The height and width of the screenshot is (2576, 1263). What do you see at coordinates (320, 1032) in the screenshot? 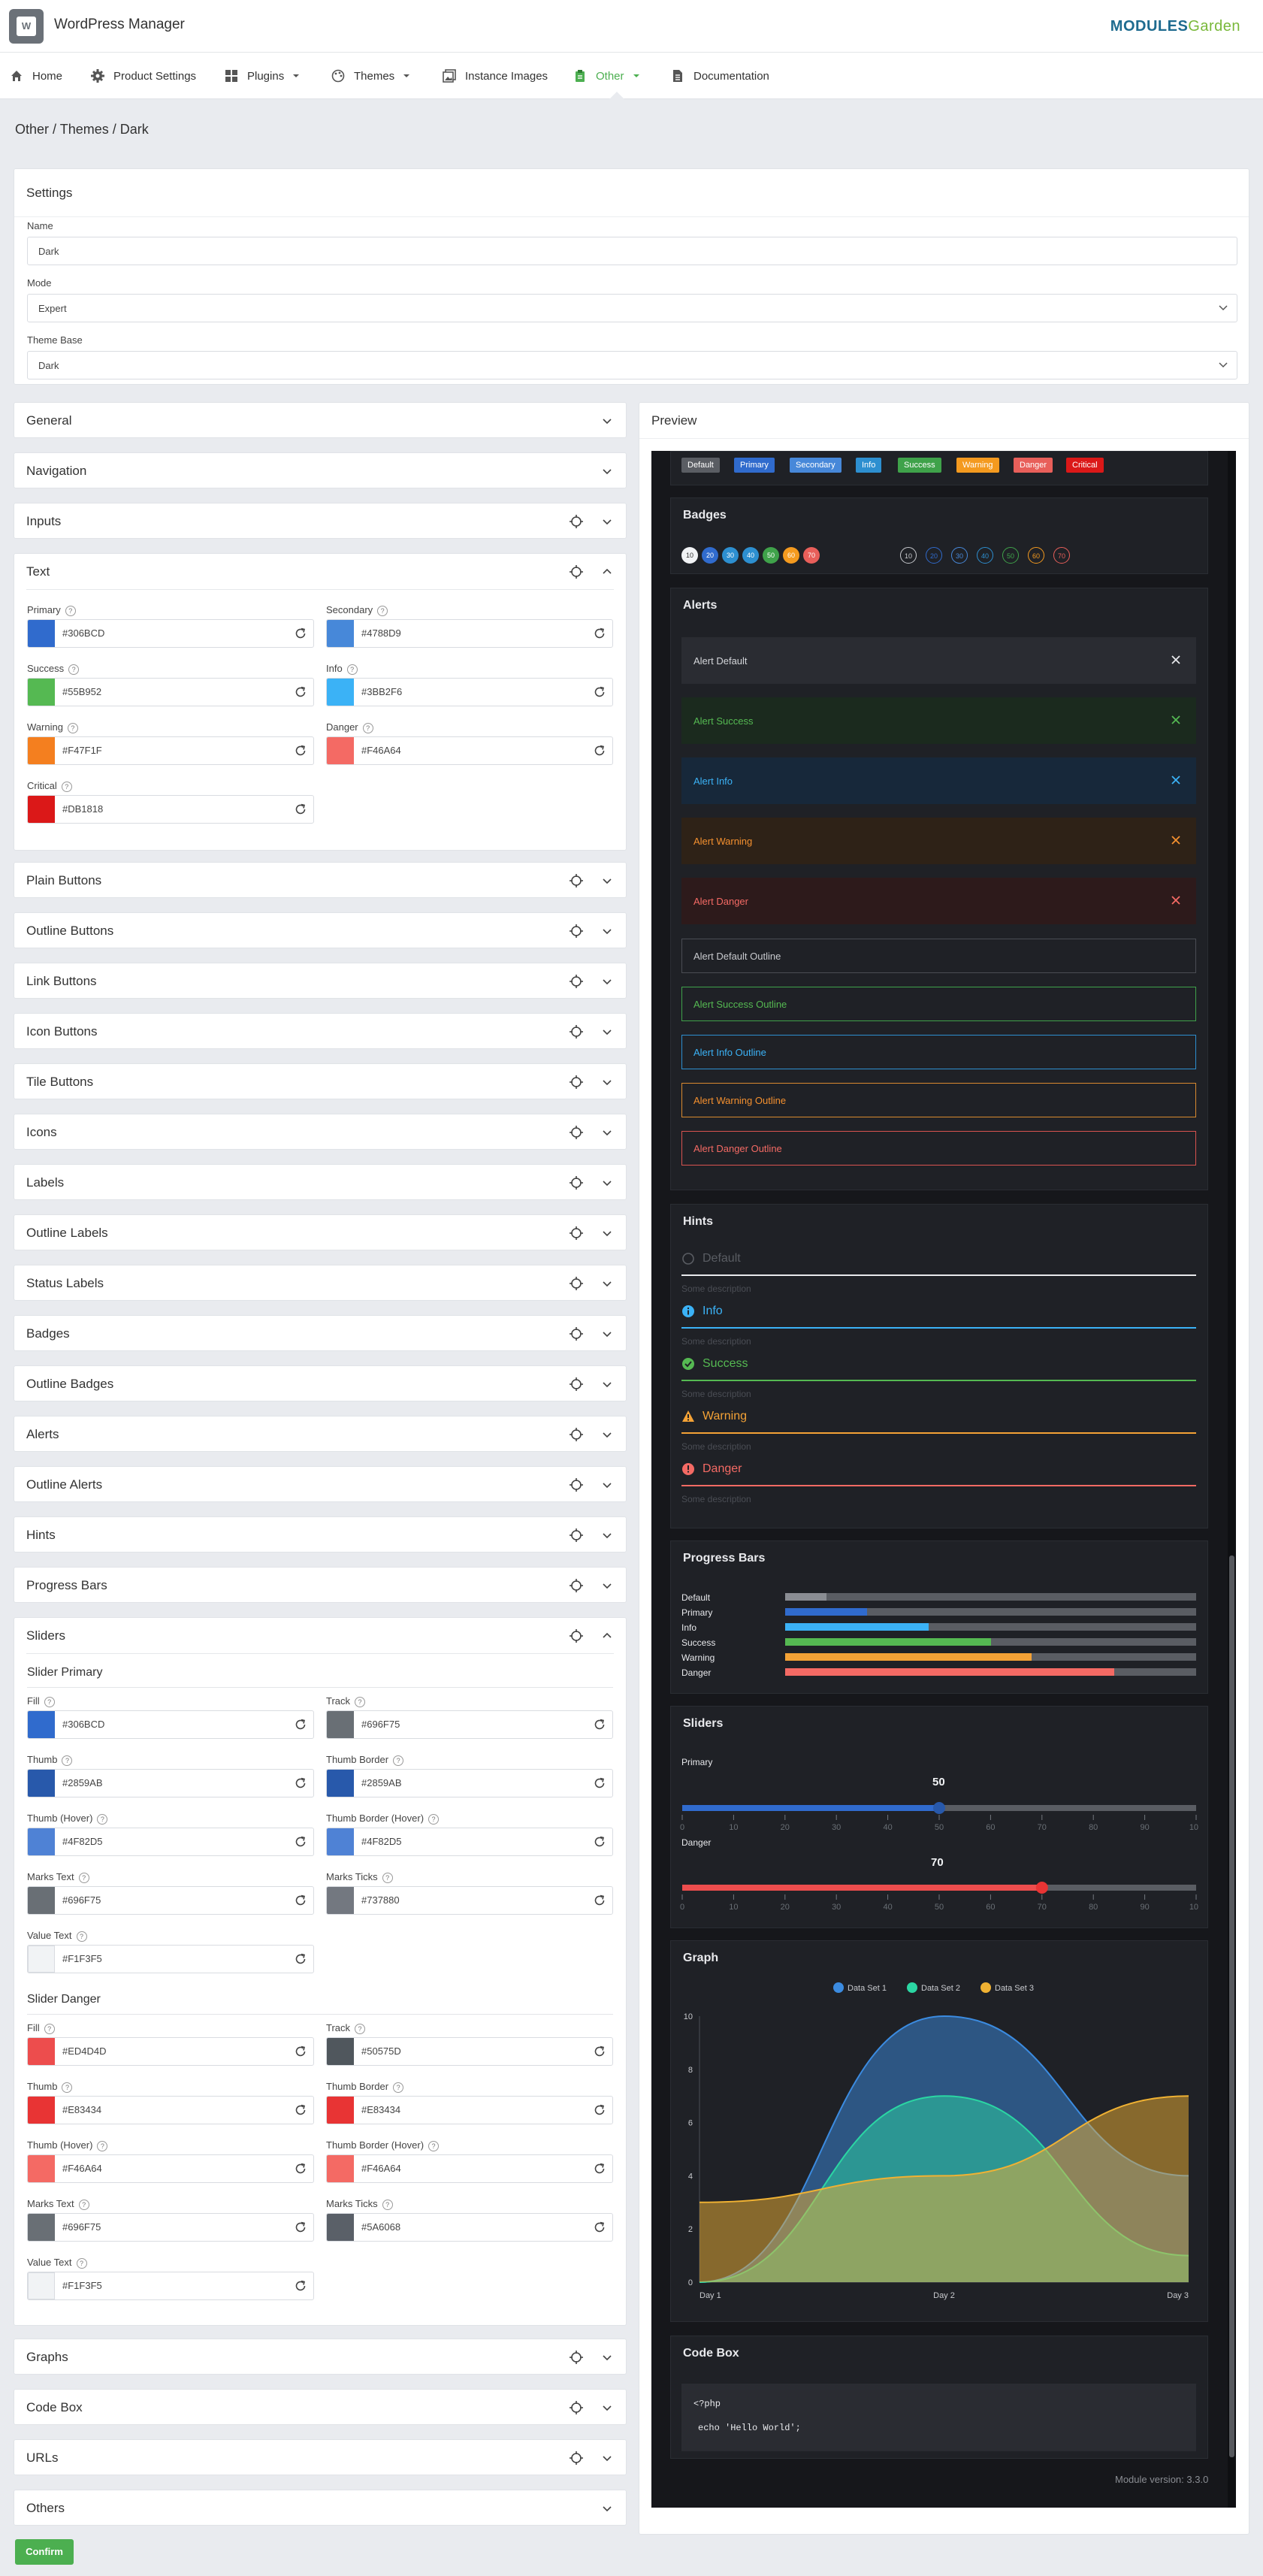
I see `accordion-header: Icon Buttons` at bounding box center [320, 1032].